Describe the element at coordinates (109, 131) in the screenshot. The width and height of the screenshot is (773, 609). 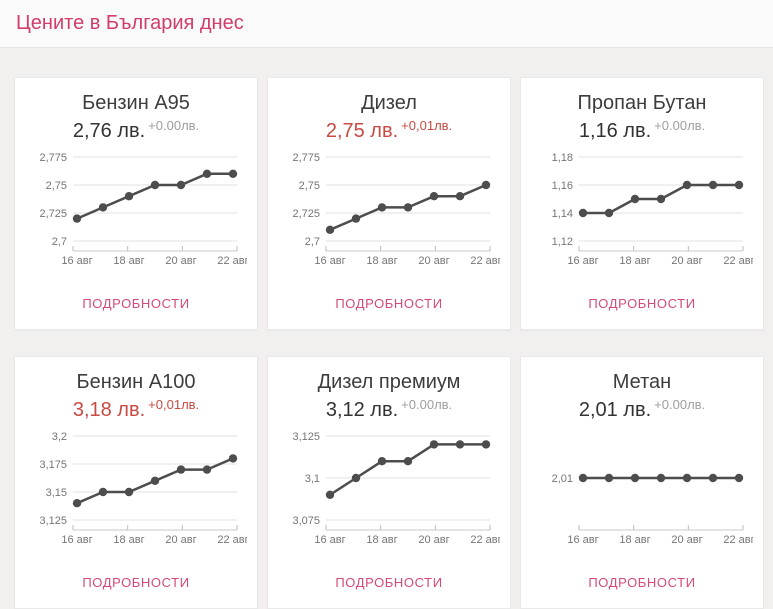
I see `current-price: 2,76 лв.` at that location.